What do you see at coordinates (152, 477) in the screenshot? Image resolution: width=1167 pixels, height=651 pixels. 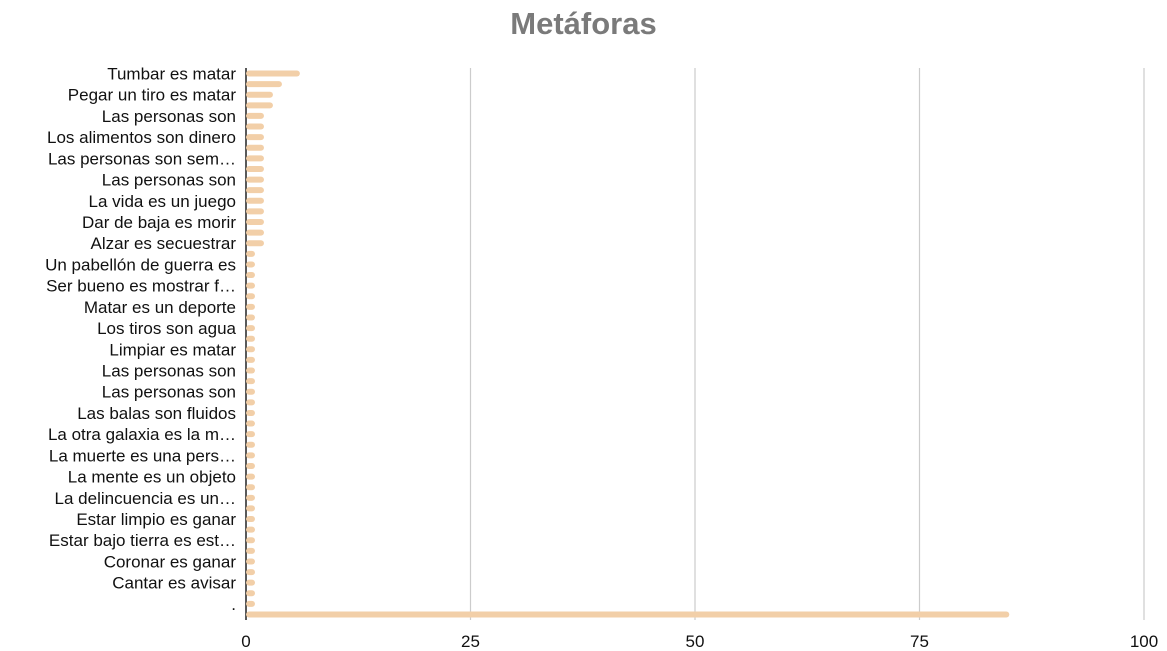 I see `category-label: La mente es un objeto` at bounding box center [152, 477].